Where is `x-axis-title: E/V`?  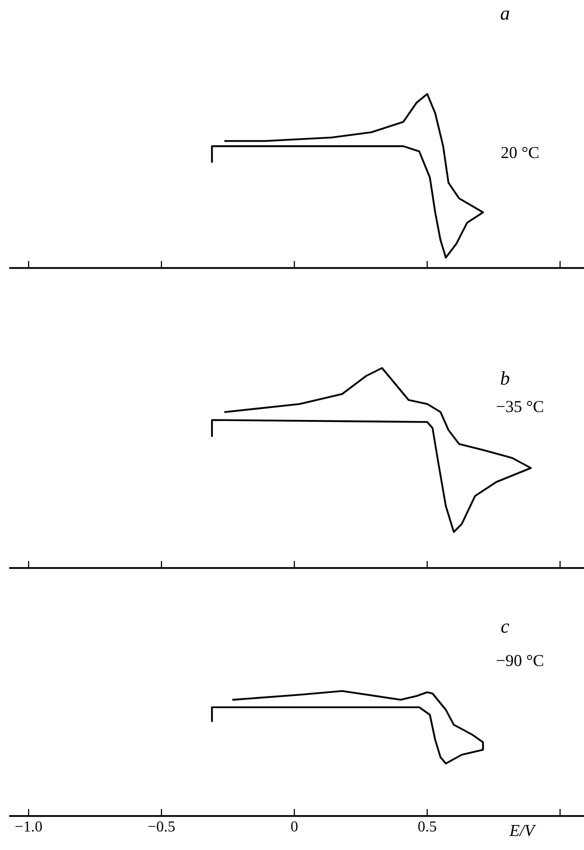 x-axis-title: E/V is located at coordinates (522, 830).